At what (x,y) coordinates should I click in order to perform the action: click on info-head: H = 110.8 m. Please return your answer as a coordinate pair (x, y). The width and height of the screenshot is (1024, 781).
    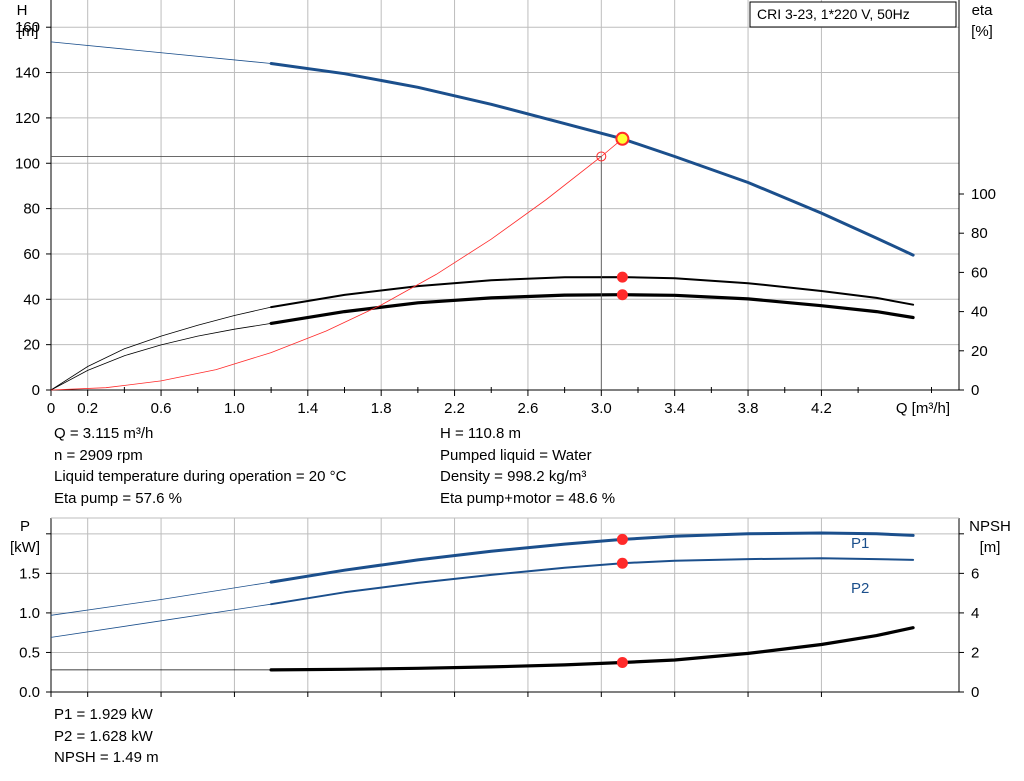
    Looking at the image, I should click on (481, 433).